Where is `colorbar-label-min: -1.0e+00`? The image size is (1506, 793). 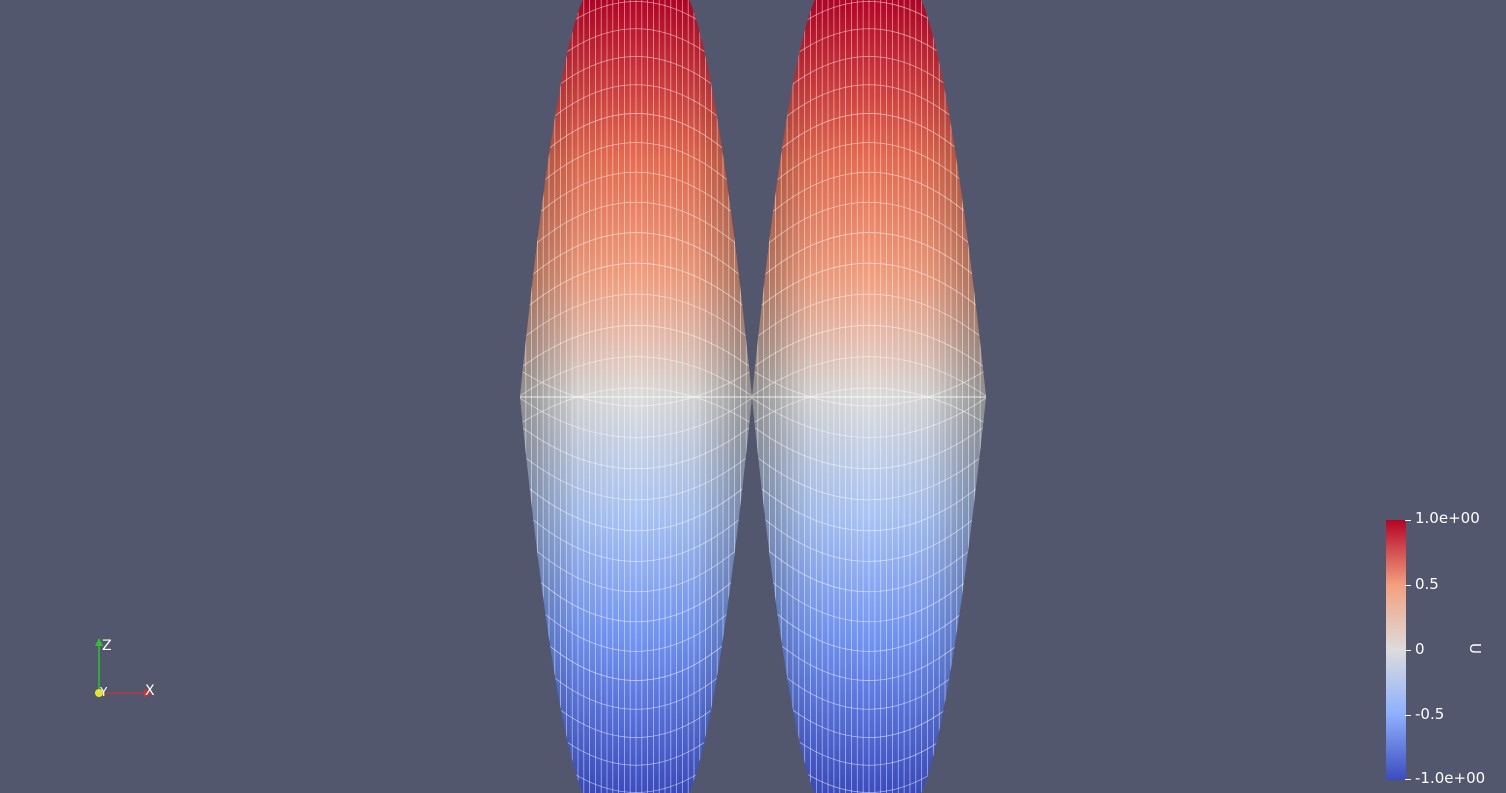
colorbar-label-min: -1.0e+00 is located at coordinates (1450, 778).